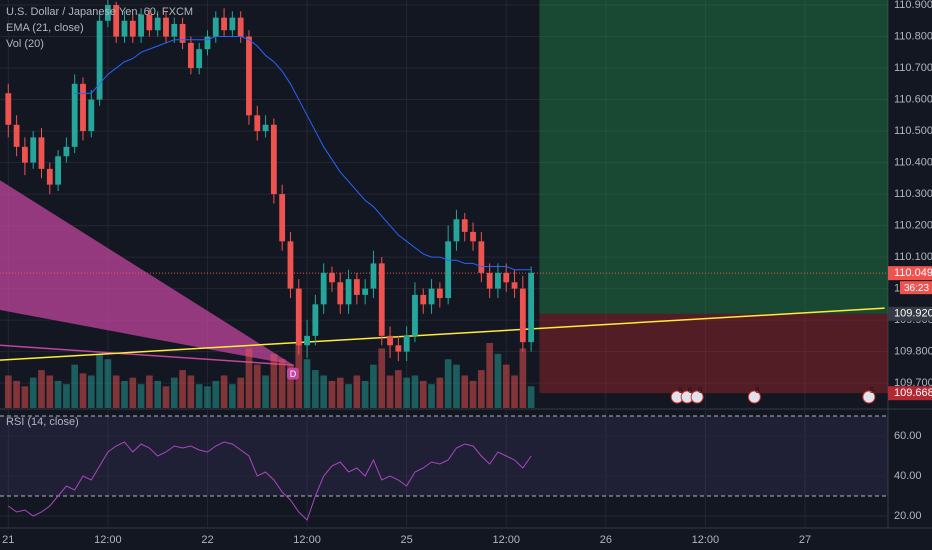 The height and width of the screenshot is (550, 932). I want to click on stop-label: 109.668, so click(913, 393).